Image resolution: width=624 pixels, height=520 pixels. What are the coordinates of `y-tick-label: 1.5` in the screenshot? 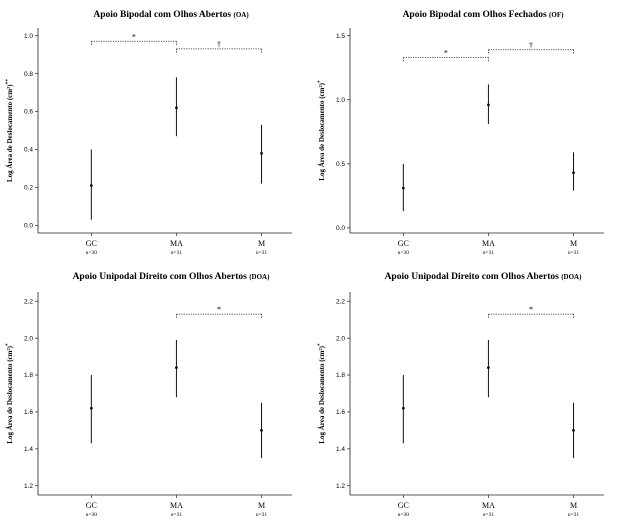 It's located at (340, 36).